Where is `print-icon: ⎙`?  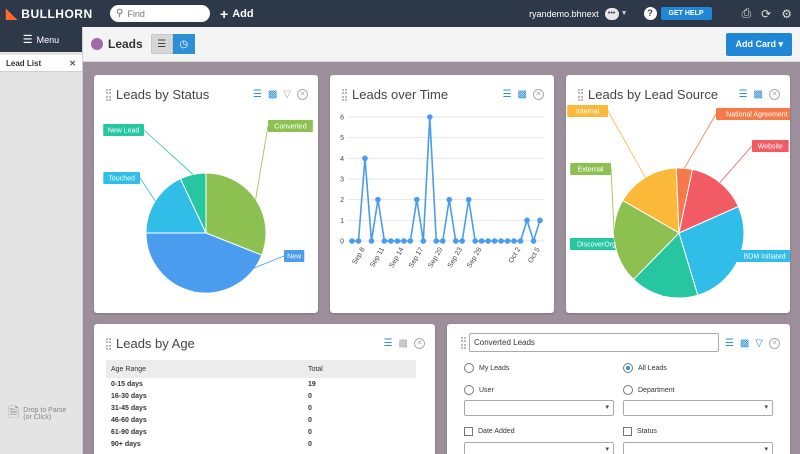
print-icon: ⎙ is located at coordinates (746, 13).